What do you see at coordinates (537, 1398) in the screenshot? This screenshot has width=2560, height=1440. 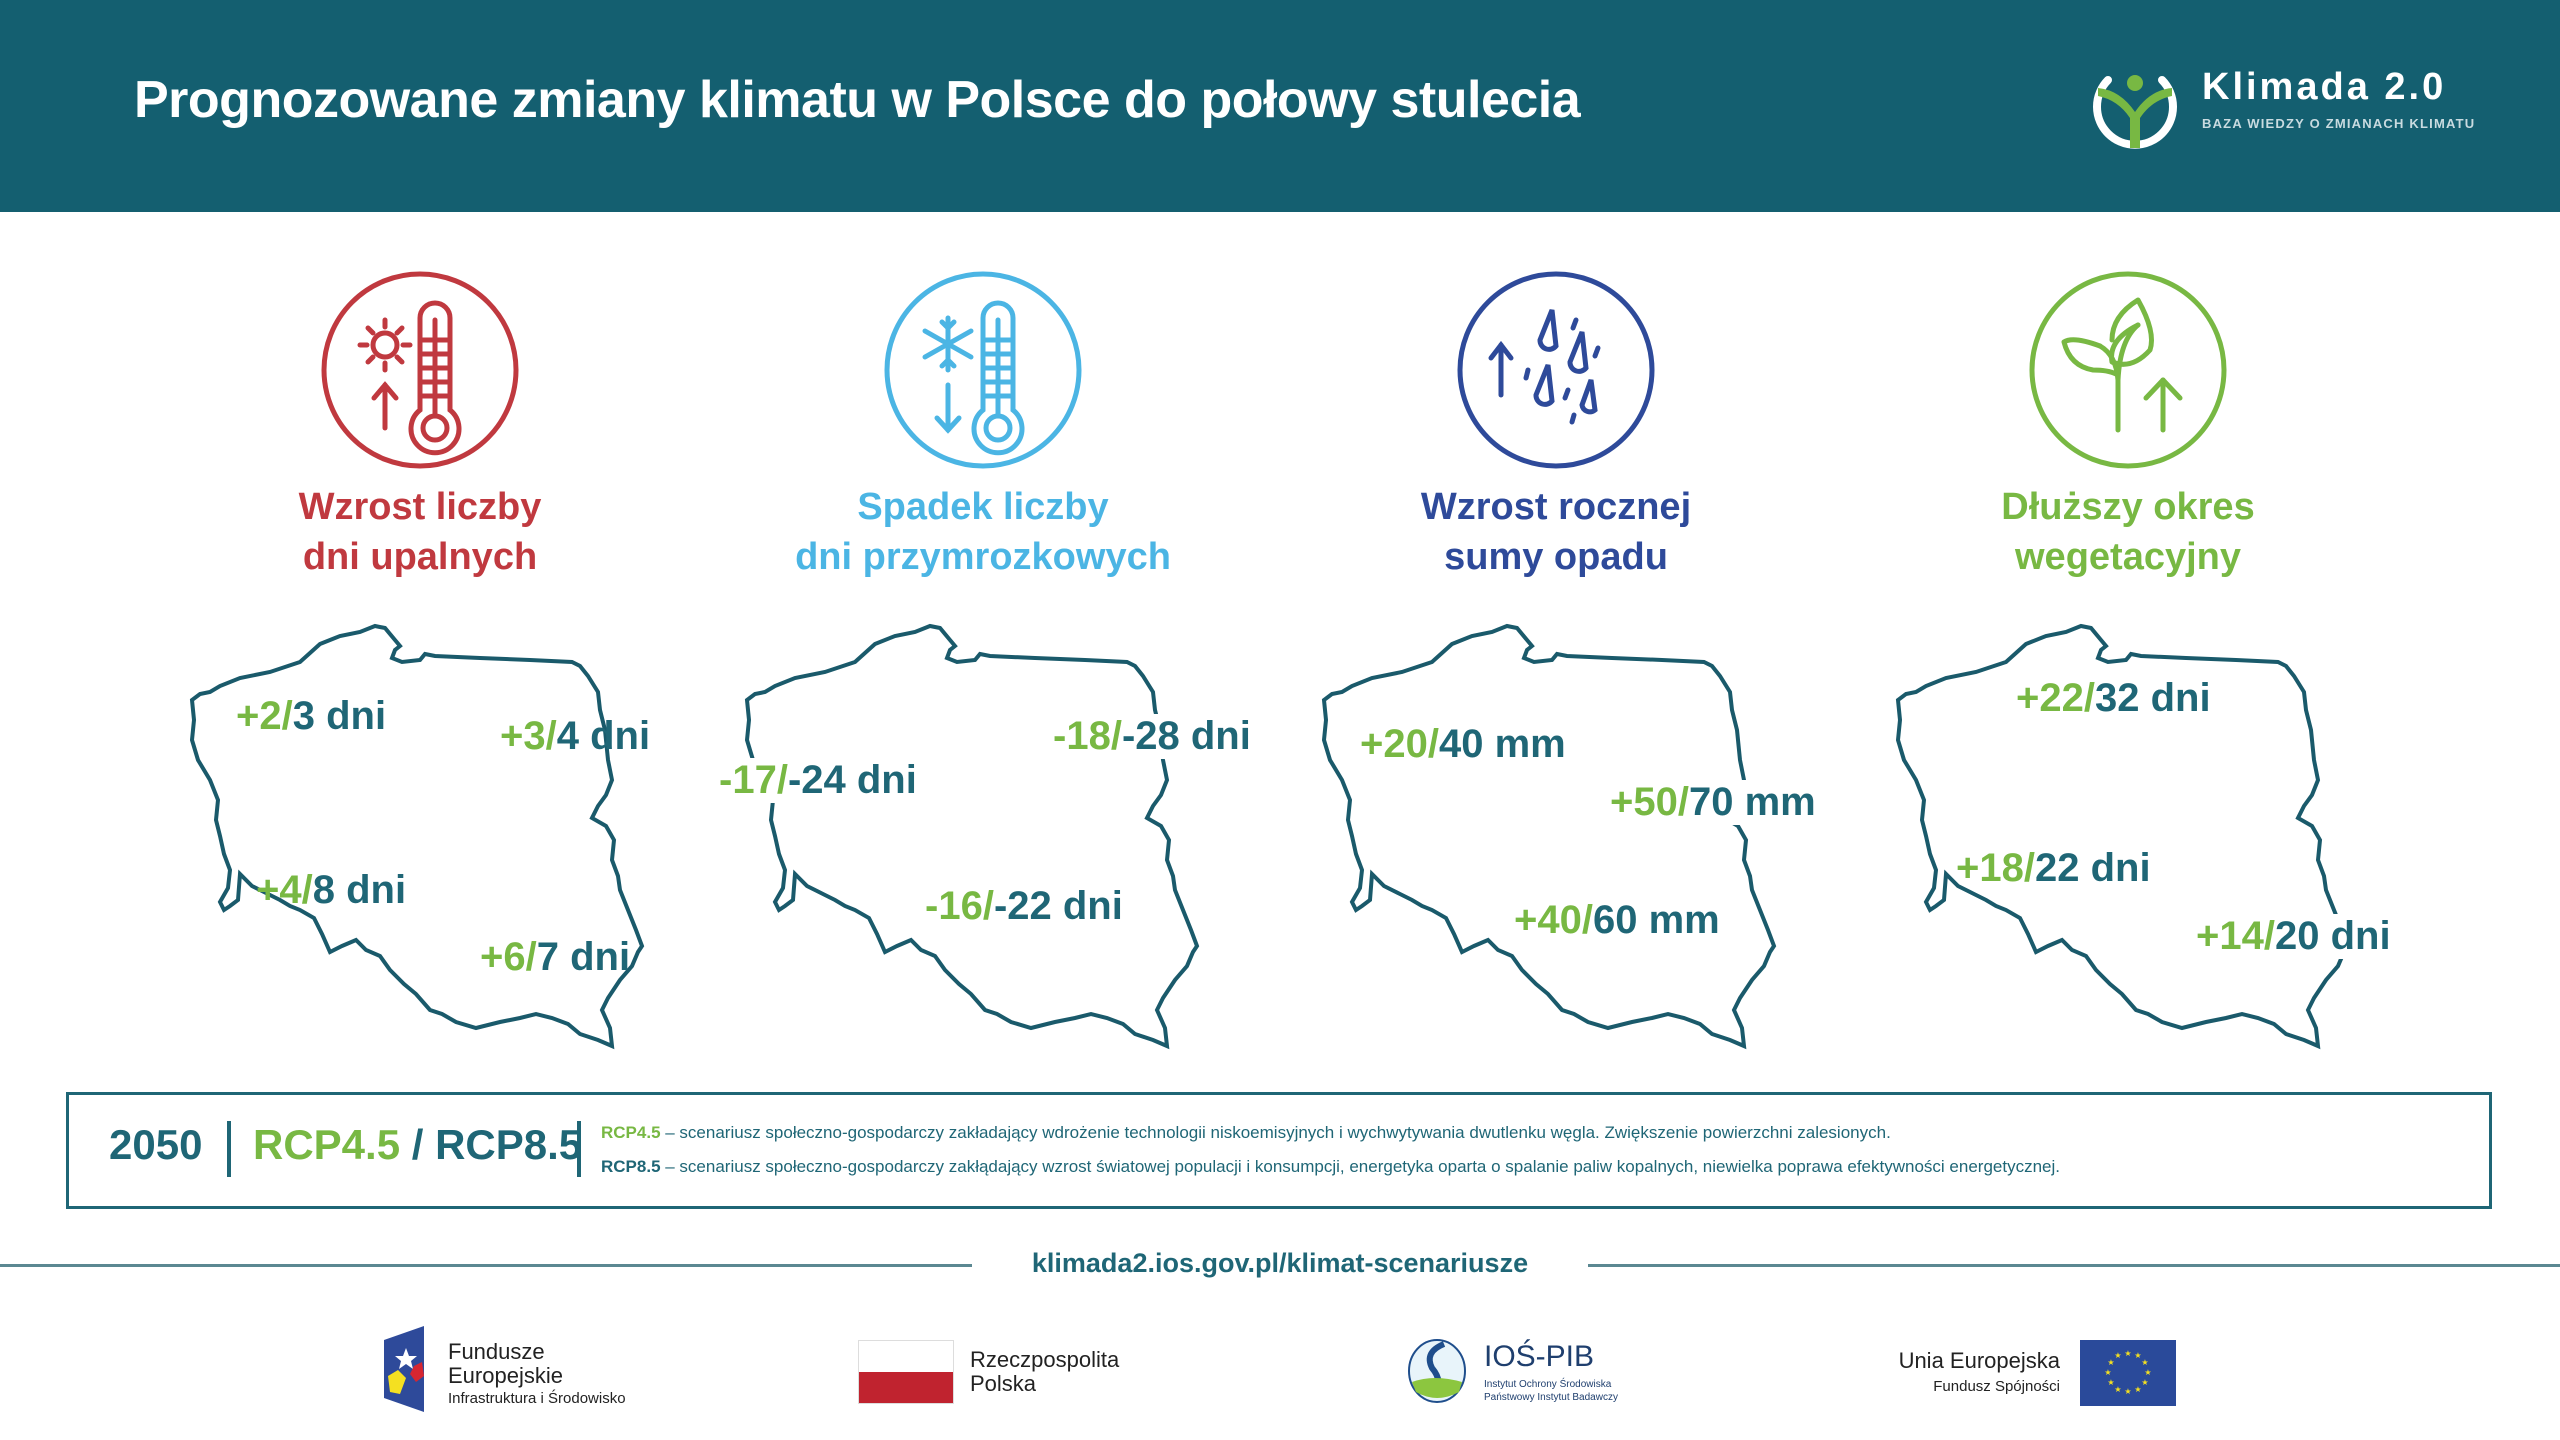 I see `fe-program: Infrastruktura i Środowisko` at bounding box center [537, 1398].